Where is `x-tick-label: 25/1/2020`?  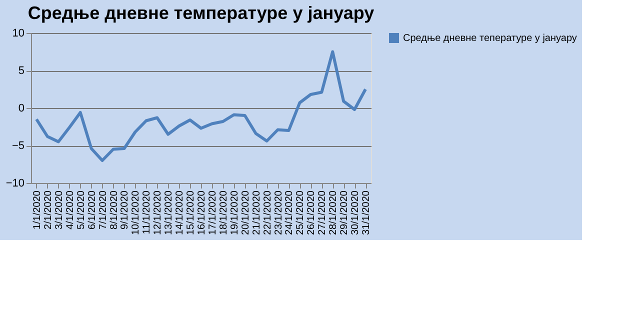 x-tick-label: 25/1/2020 is located at coordinates (300, 212).